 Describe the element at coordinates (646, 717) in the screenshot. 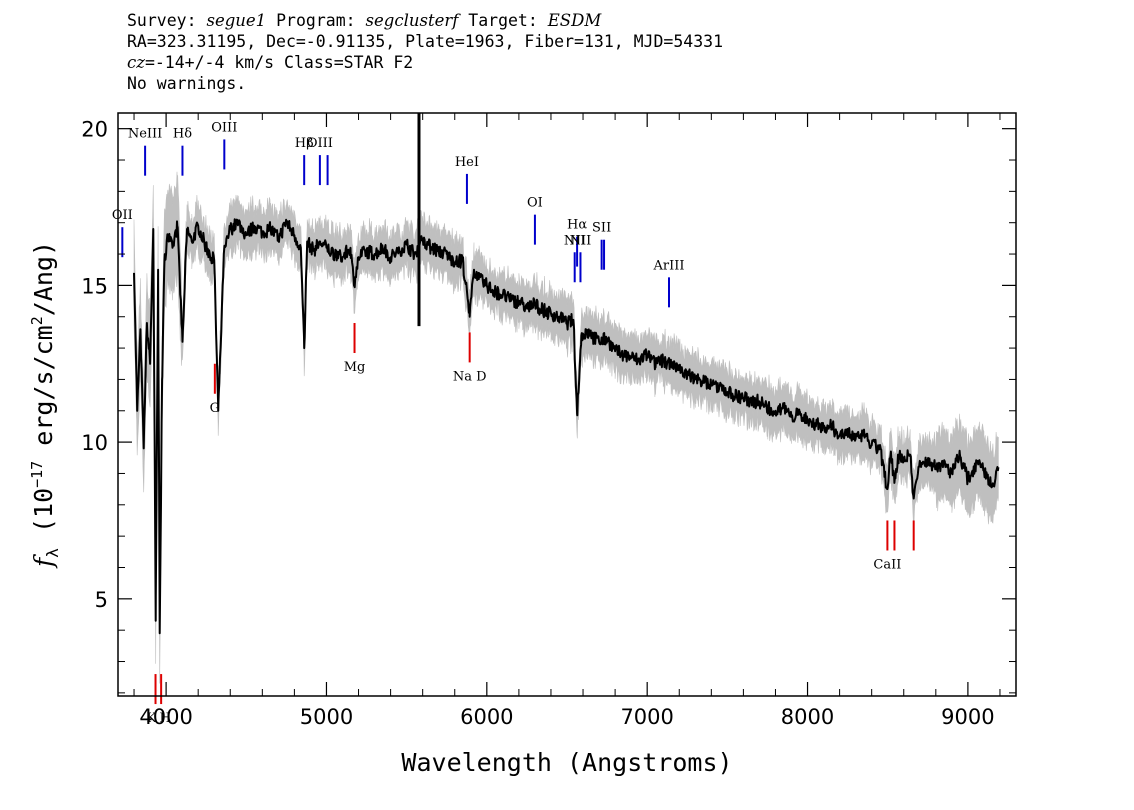

I see `x-tick-label: 7000` at that location.